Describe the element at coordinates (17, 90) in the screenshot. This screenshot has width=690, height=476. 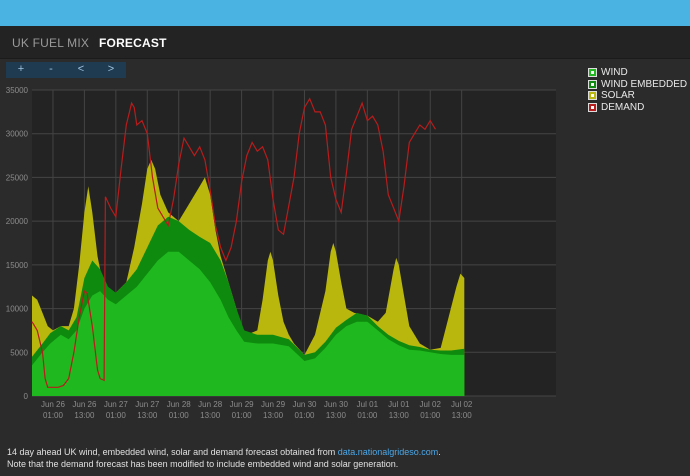
I see `y-tick-label: 35000` at that location.